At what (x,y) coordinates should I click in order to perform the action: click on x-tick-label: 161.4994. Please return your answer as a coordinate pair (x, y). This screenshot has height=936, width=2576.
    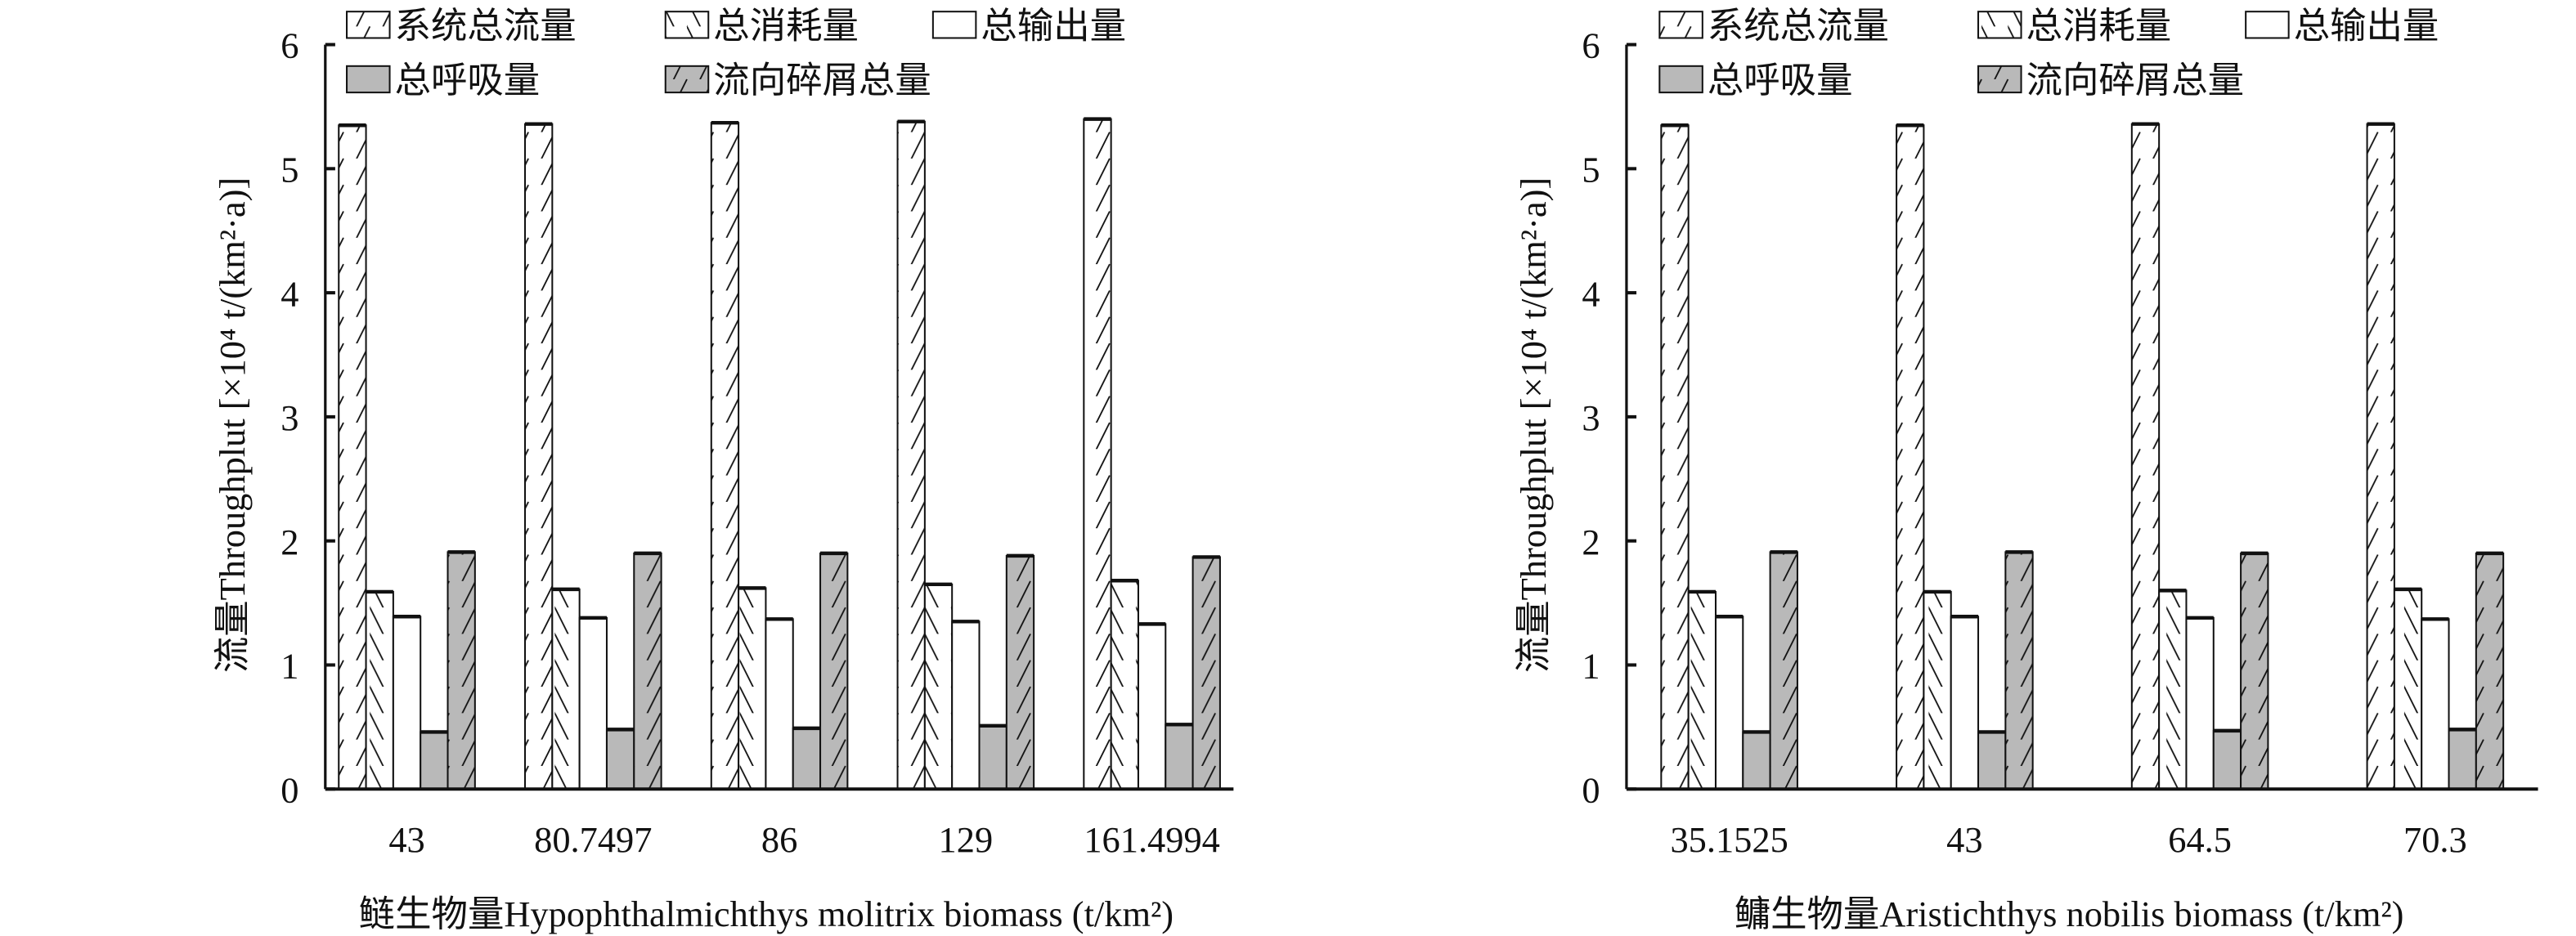
    Looking at the image, I should click on (1152, 839).